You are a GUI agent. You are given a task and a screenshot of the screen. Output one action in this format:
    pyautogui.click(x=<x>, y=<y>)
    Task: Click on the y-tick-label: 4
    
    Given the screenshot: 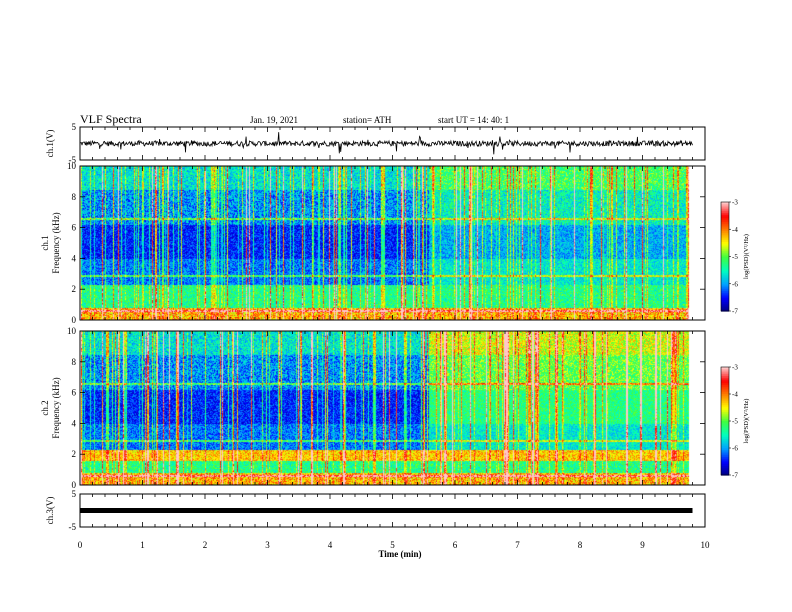 What is the action you would take?
    pyautogui.click(x=74, y=423)
    